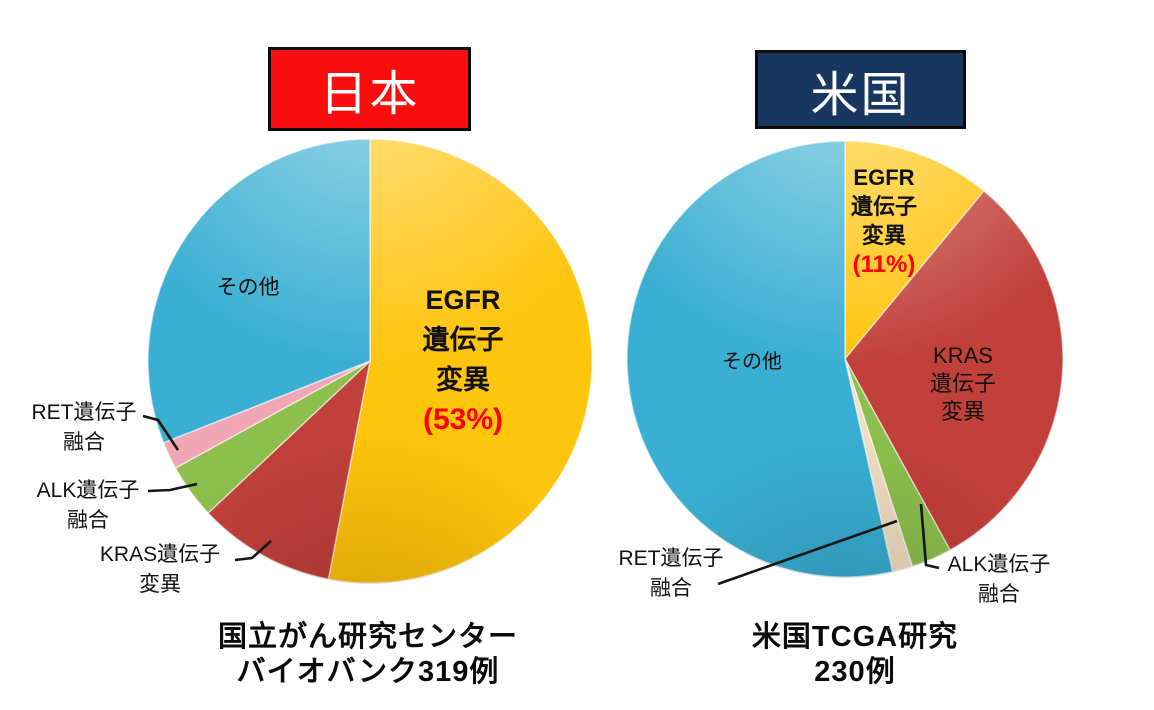  What do you see at coordinates (84, 412) in the screenshot?
I see `japan-ret-line1: RET遺伝子` at bounding box center [84, 412].